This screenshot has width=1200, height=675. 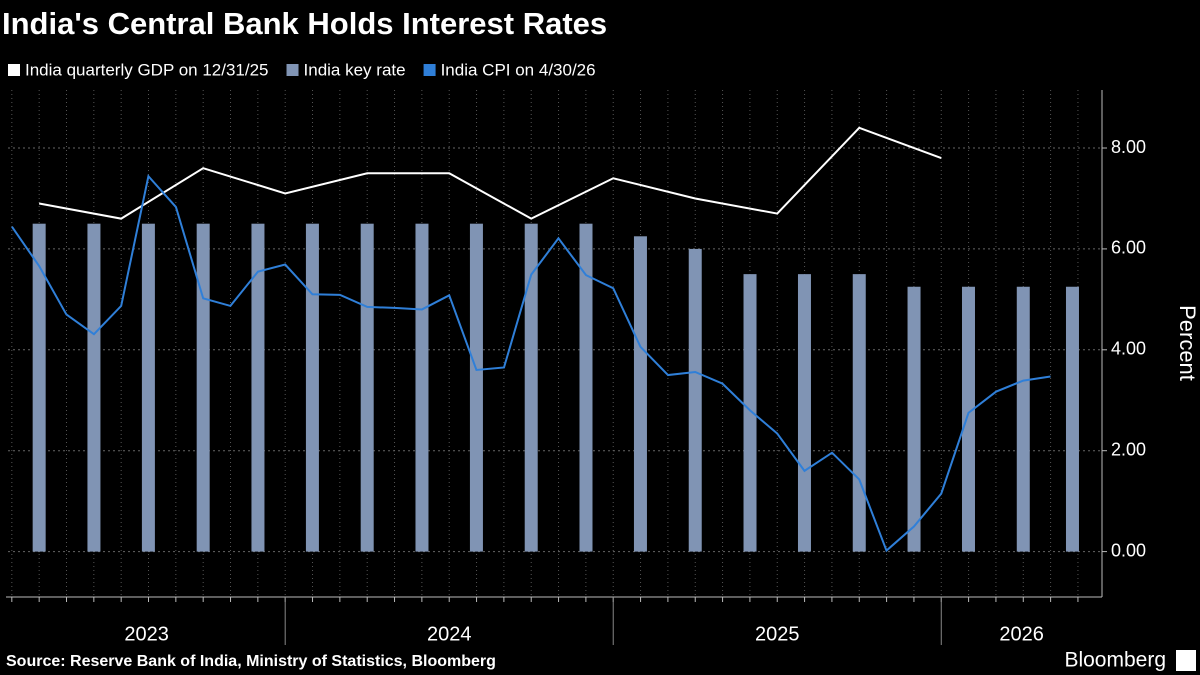 I want to click on legend-label: India quarterly GDP on 12/31/25, so click(x=147, y=69).